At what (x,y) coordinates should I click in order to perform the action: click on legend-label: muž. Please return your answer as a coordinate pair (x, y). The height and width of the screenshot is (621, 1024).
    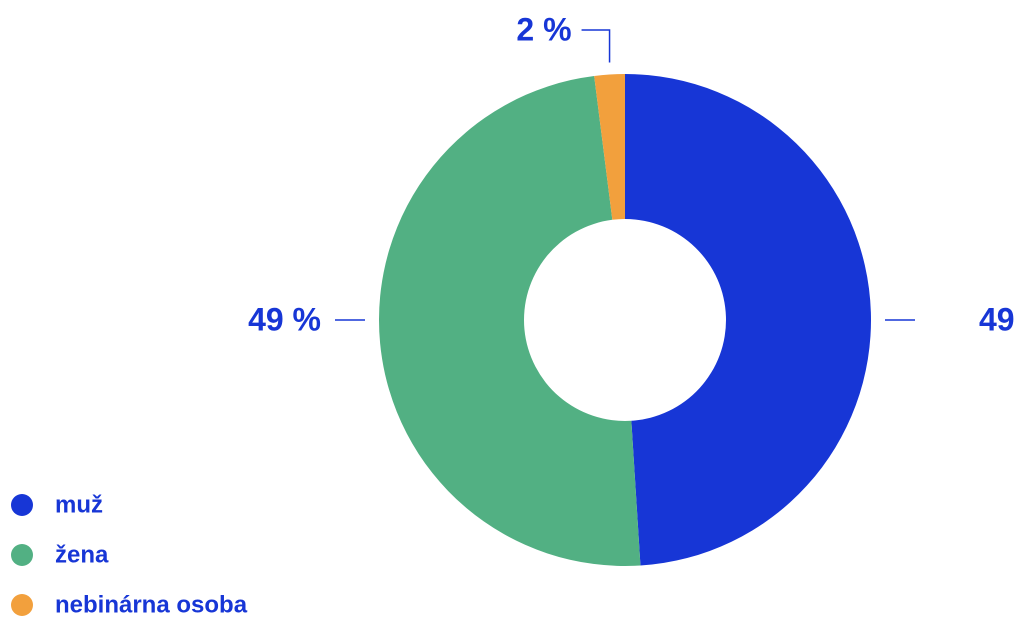
    Looking at the image, I should click on (79, 504).